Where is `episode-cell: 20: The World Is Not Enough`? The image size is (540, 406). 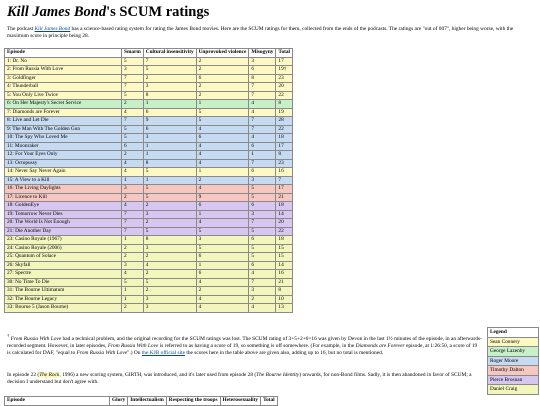
episode-cell: 20: The World Is Not Enough is located at coordinates (63, 223).